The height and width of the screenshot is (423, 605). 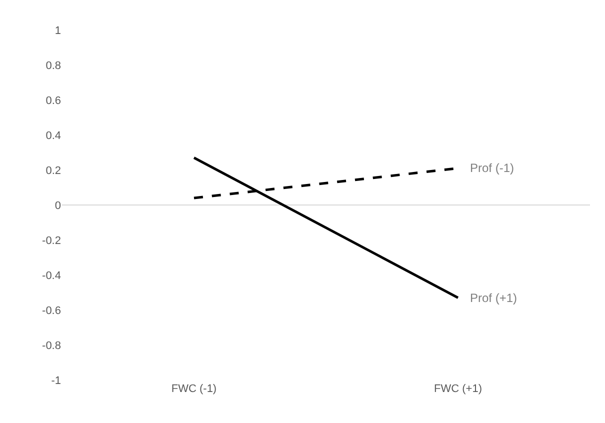 I want to click on y-tick-label: 0.2, so click(x=53, y=170).